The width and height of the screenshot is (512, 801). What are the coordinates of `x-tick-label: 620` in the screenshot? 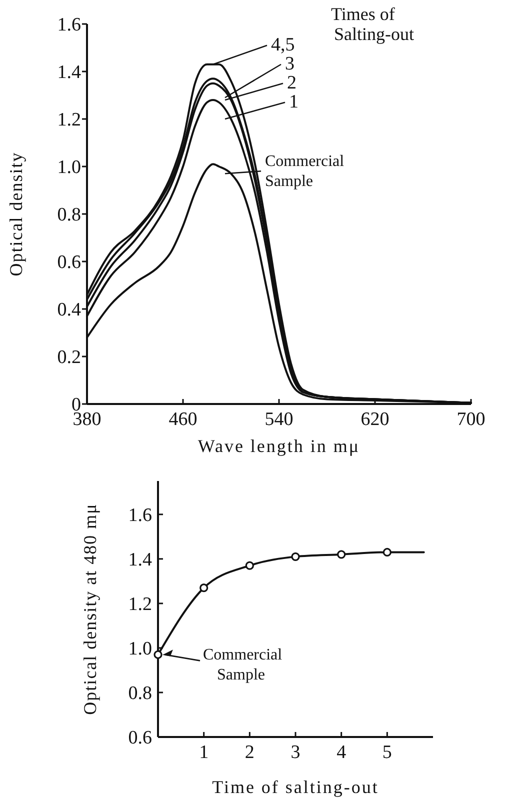 It's located at (375, 419).